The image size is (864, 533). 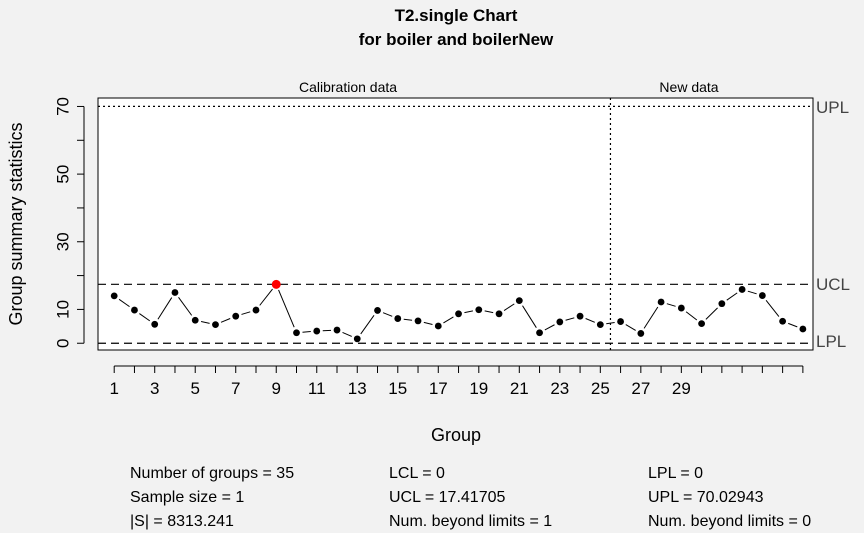 What do you see at coordinates (63, 241) in the screenshot?
I see `y-tick-label: 30` at bounding box center [63, 241].